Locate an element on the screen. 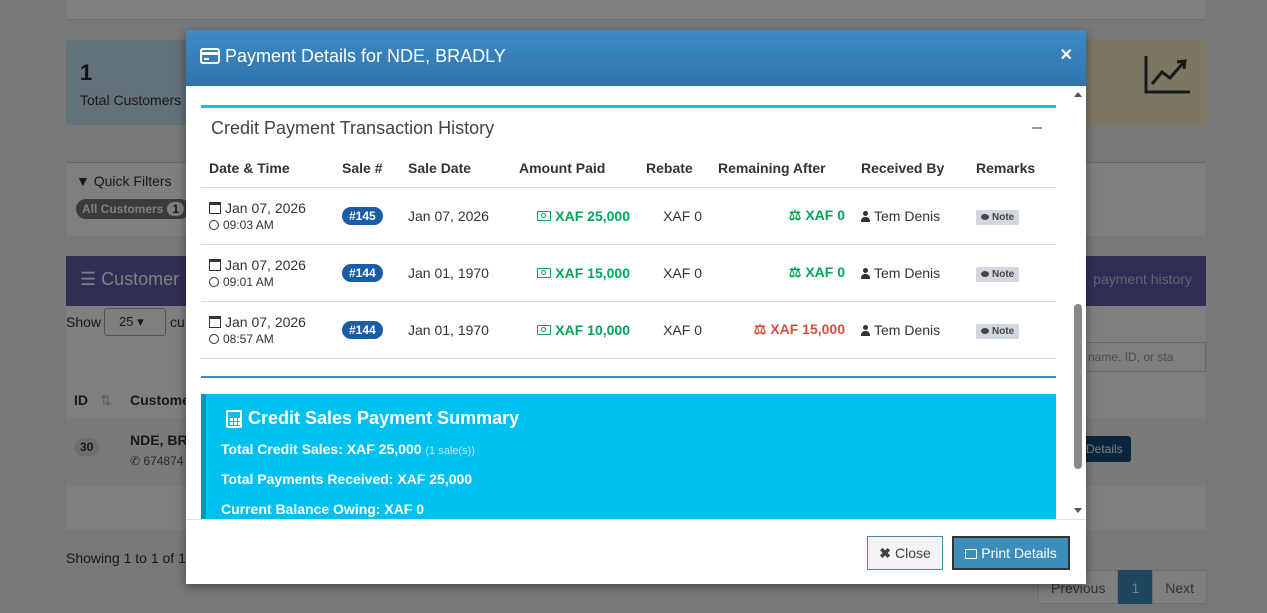 The image size is (1267, 613). credit-card-icon is located at coordinates (210, 56).